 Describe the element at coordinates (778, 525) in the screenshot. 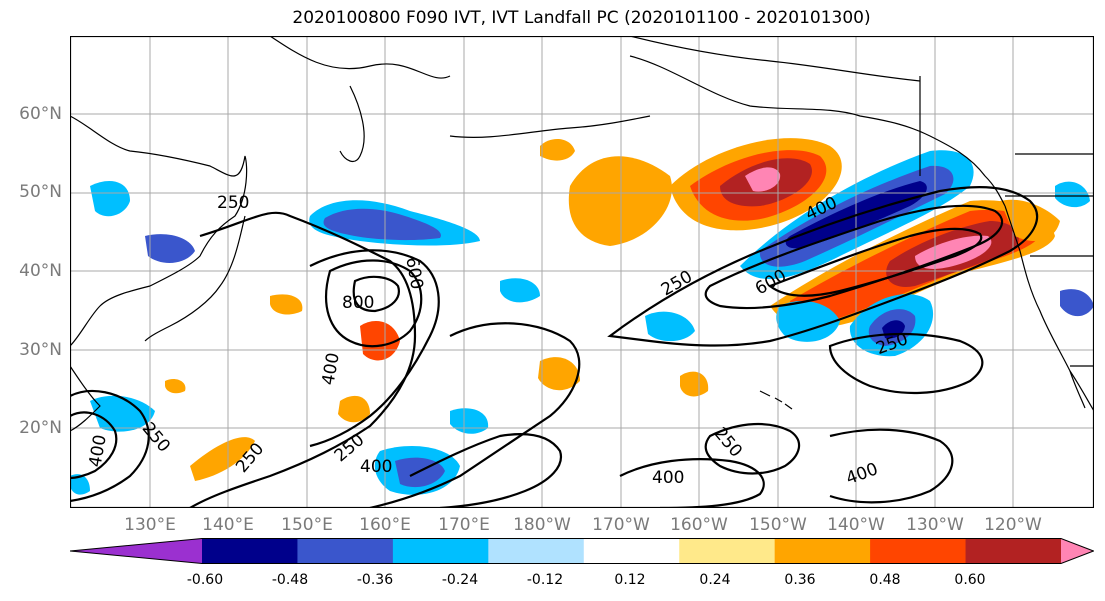

I see `lon-label-150w: 150°W` at that location.